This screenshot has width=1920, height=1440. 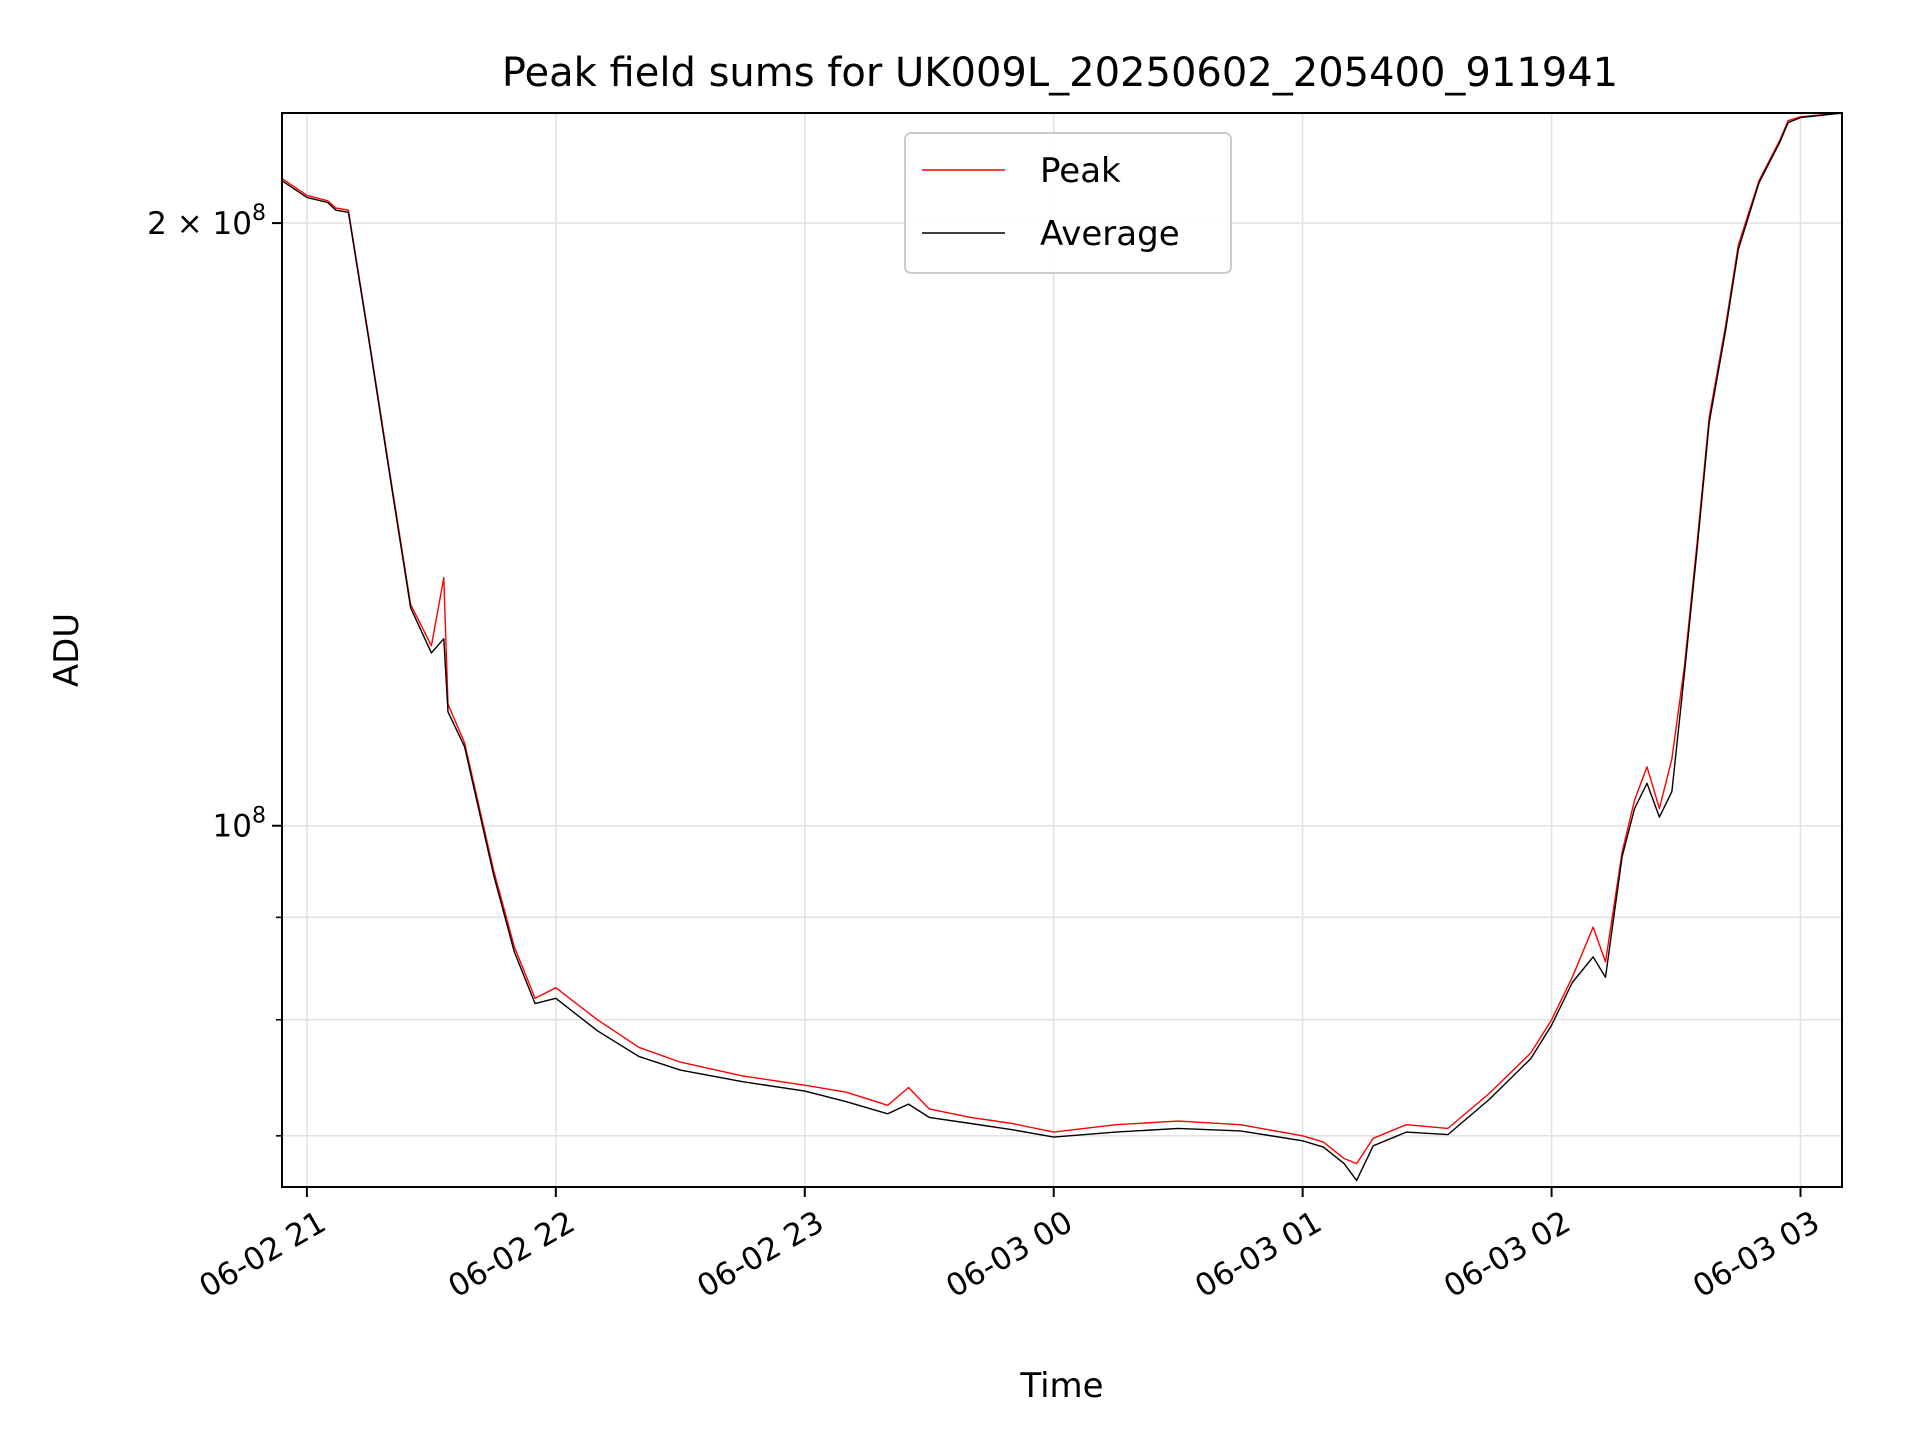 I want to click on x-axis-label: Time, so click(x=1061, y=1386).